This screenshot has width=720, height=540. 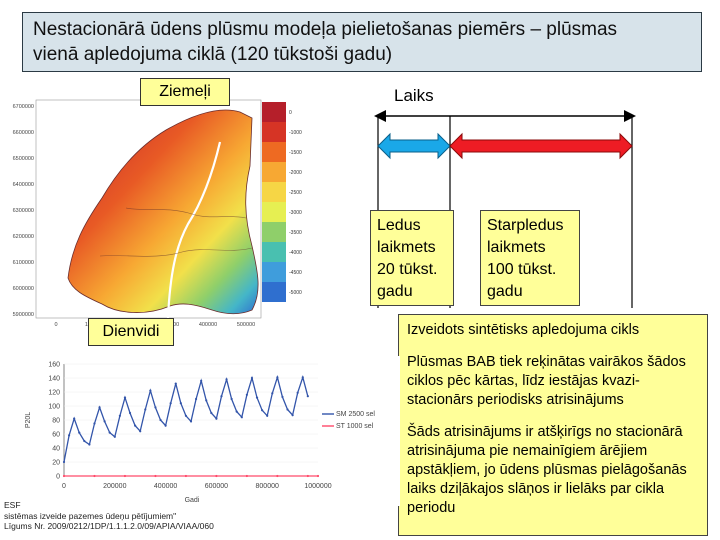 What do you see at coordinates (295, 133) in the screenshot?
I see `colorbar-tick: -1000` at bounding box center [295, 133].